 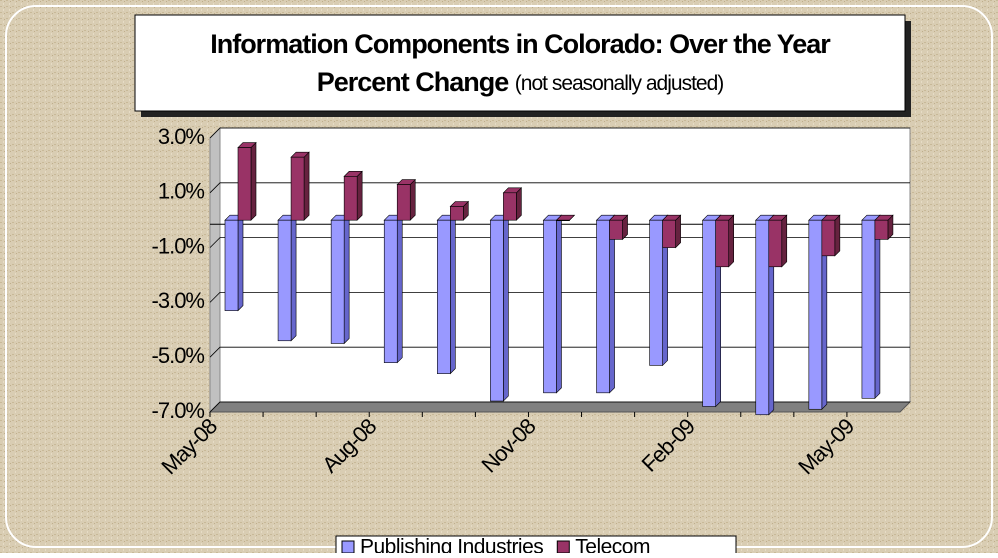 I want to click on y-tick-label: 3.0%, so click(x=181, y=136).